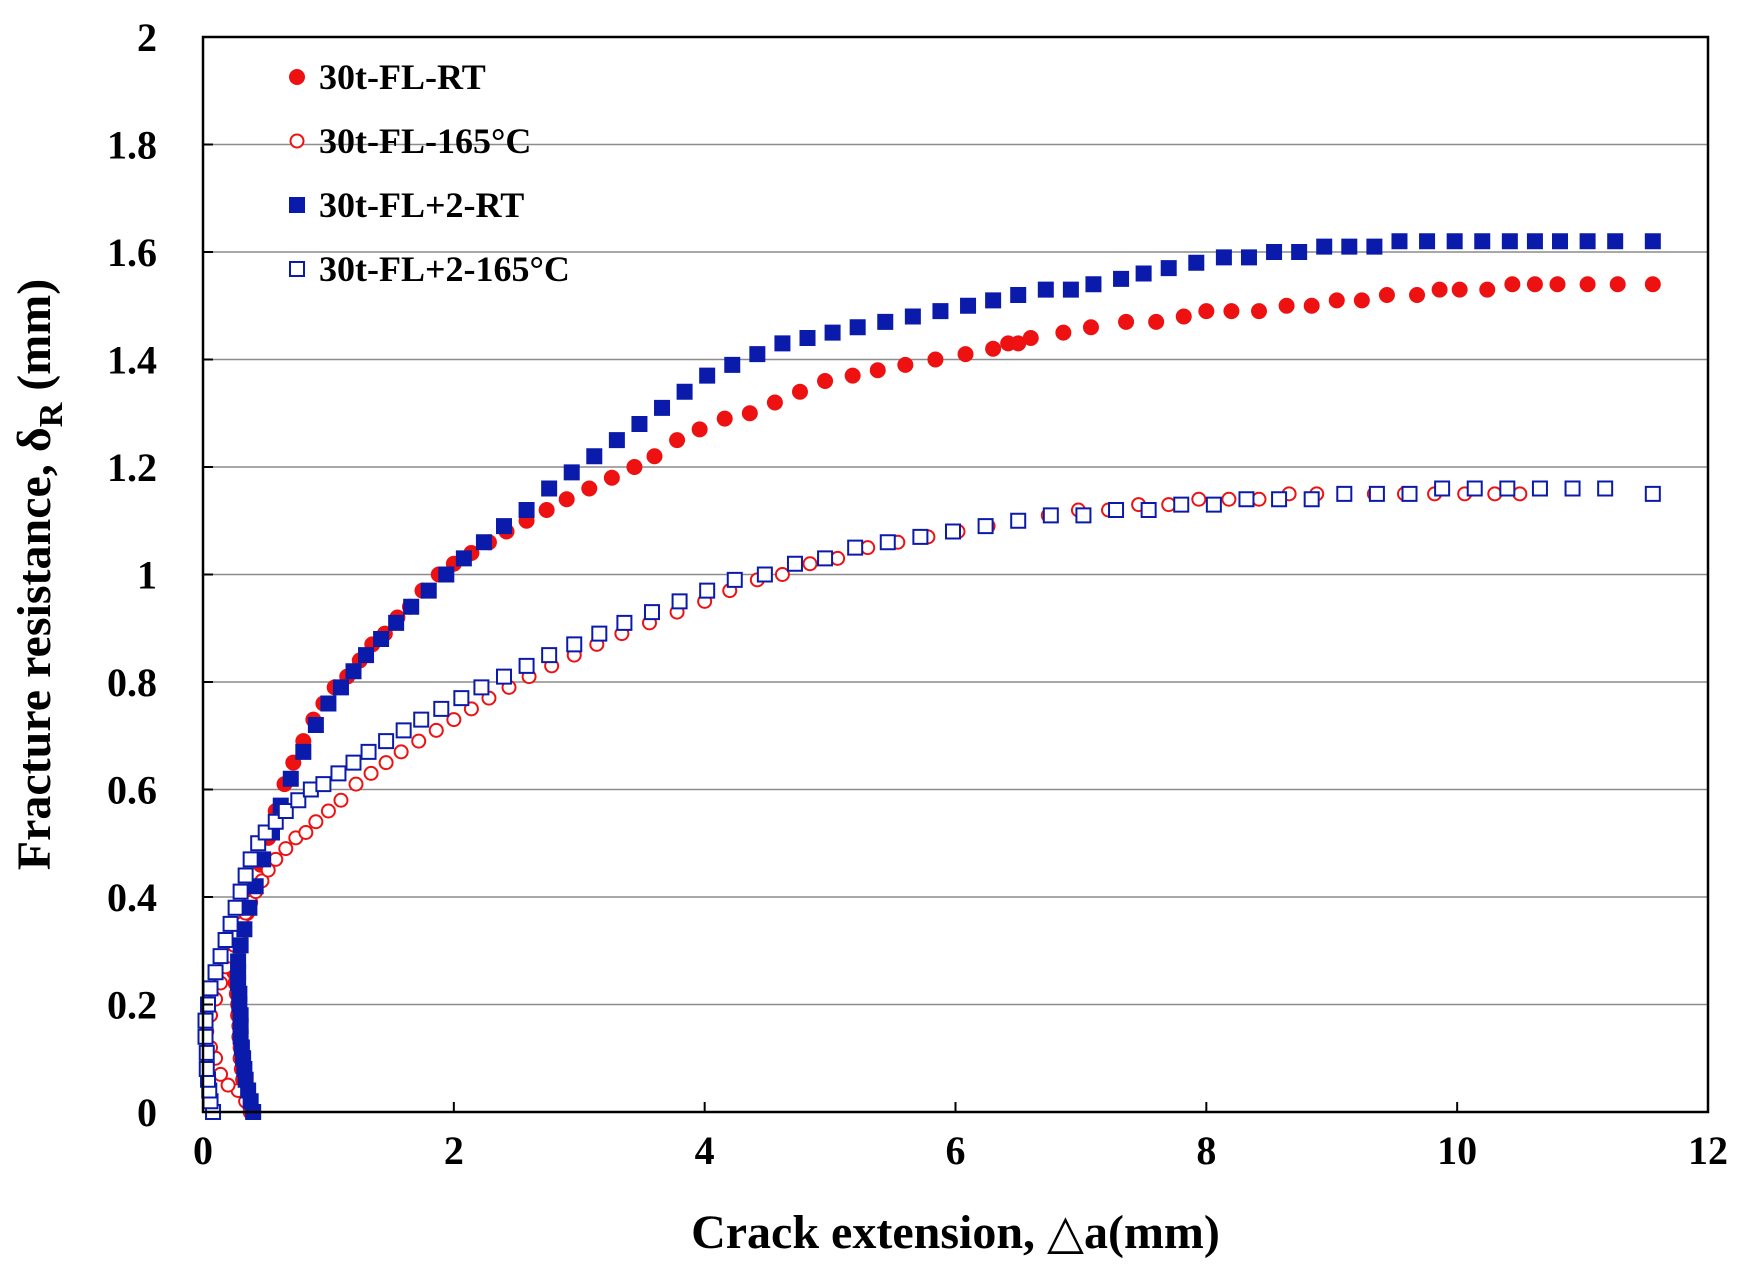 This screenshot has height=1270, width=1738. I want to click on x-tick-label-4: 8, so click(1206, 1150).